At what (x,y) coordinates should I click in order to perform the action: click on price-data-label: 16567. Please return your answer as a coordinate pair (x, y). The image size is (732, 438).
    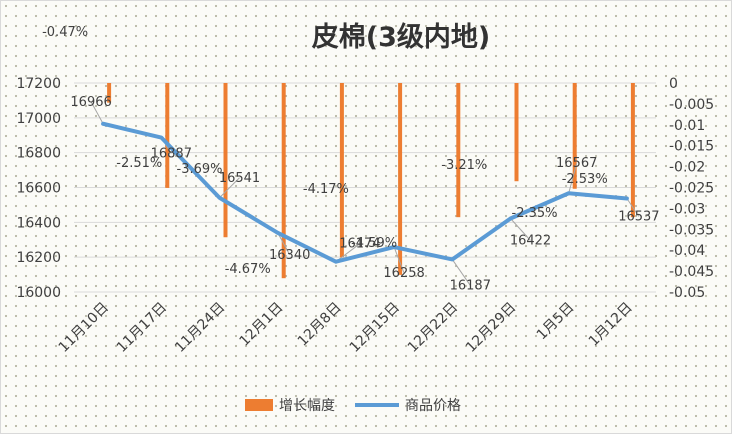
    Looking at the image, I should click on (576, 163).